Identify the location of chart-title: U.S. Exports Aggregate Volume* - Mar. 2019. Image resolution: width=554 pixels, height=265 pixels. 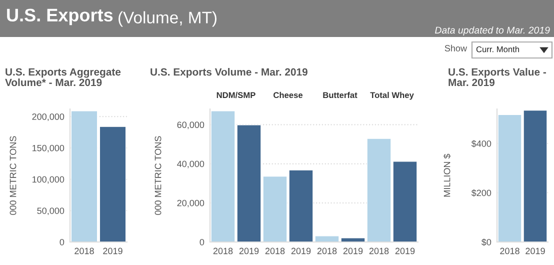
(63, 77).